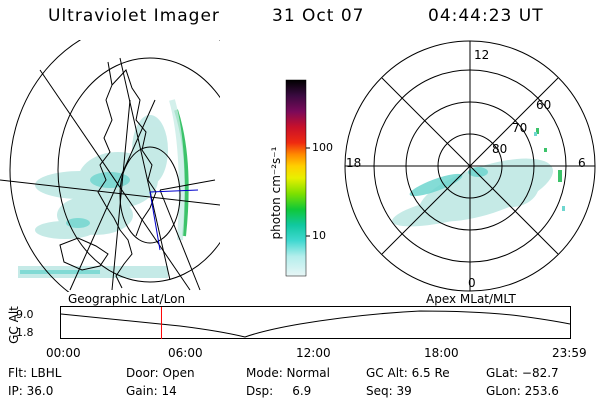 The height and width of the screenshot is (400, 600). What do you see at coordinates (108, 175) in the screenshot?
I see `coastline` at bounding box center [108, 175].